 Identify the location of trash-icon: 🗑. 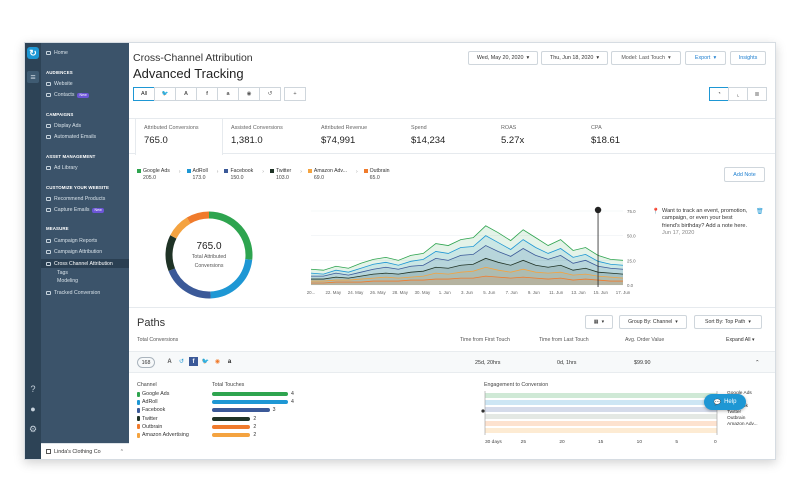
(760, 212).